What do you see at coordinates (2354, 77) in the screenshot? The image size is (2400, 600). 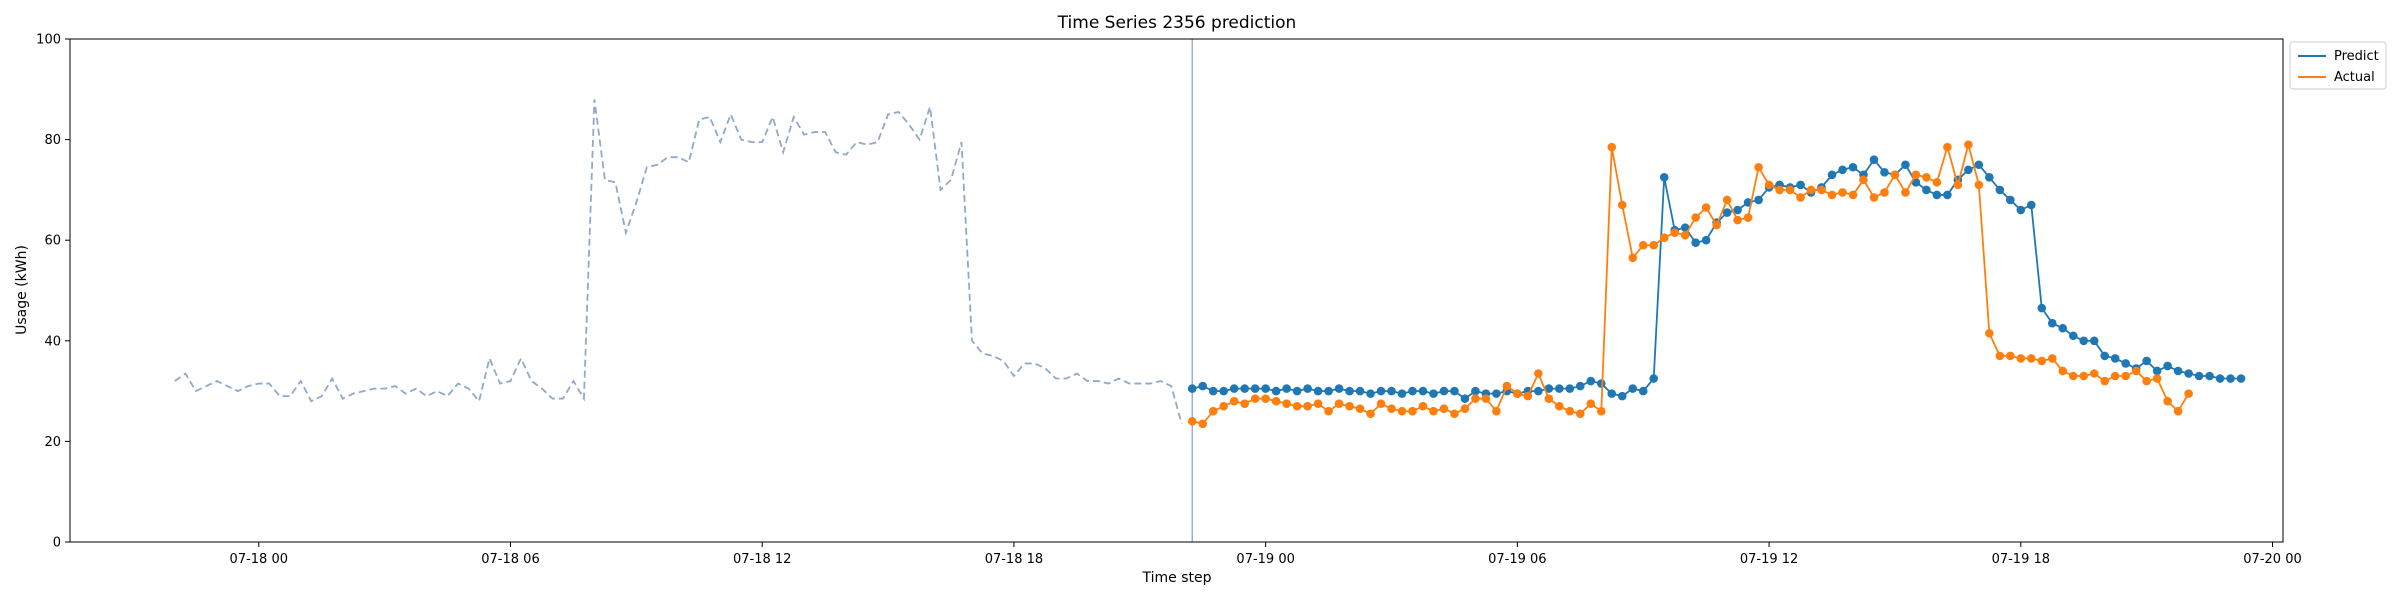 I see `legend-actual-label: Actual` at bounding box center [2354, 77].